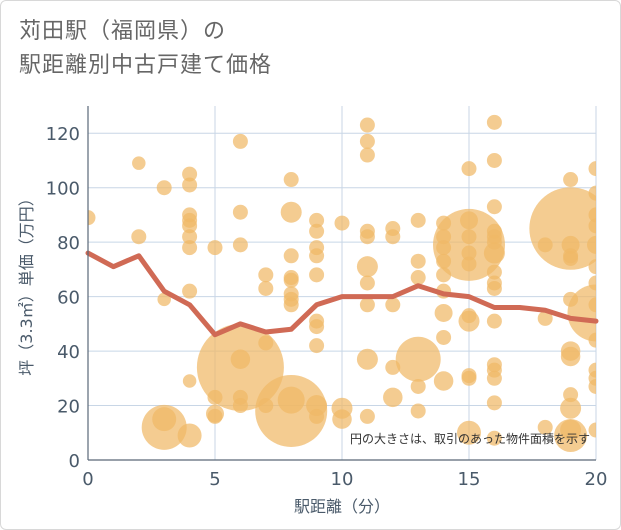 The image size is (621, 530). Describe the element at coordinates (74, 461) in the screenshot. I see `y-tick-label: 0` at that location.